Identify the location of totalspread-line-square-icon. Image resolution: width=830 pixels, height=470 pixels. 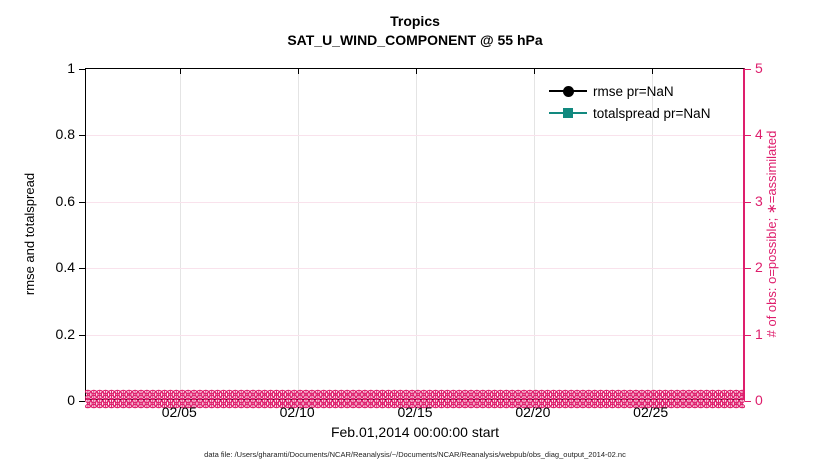
(571, 113).